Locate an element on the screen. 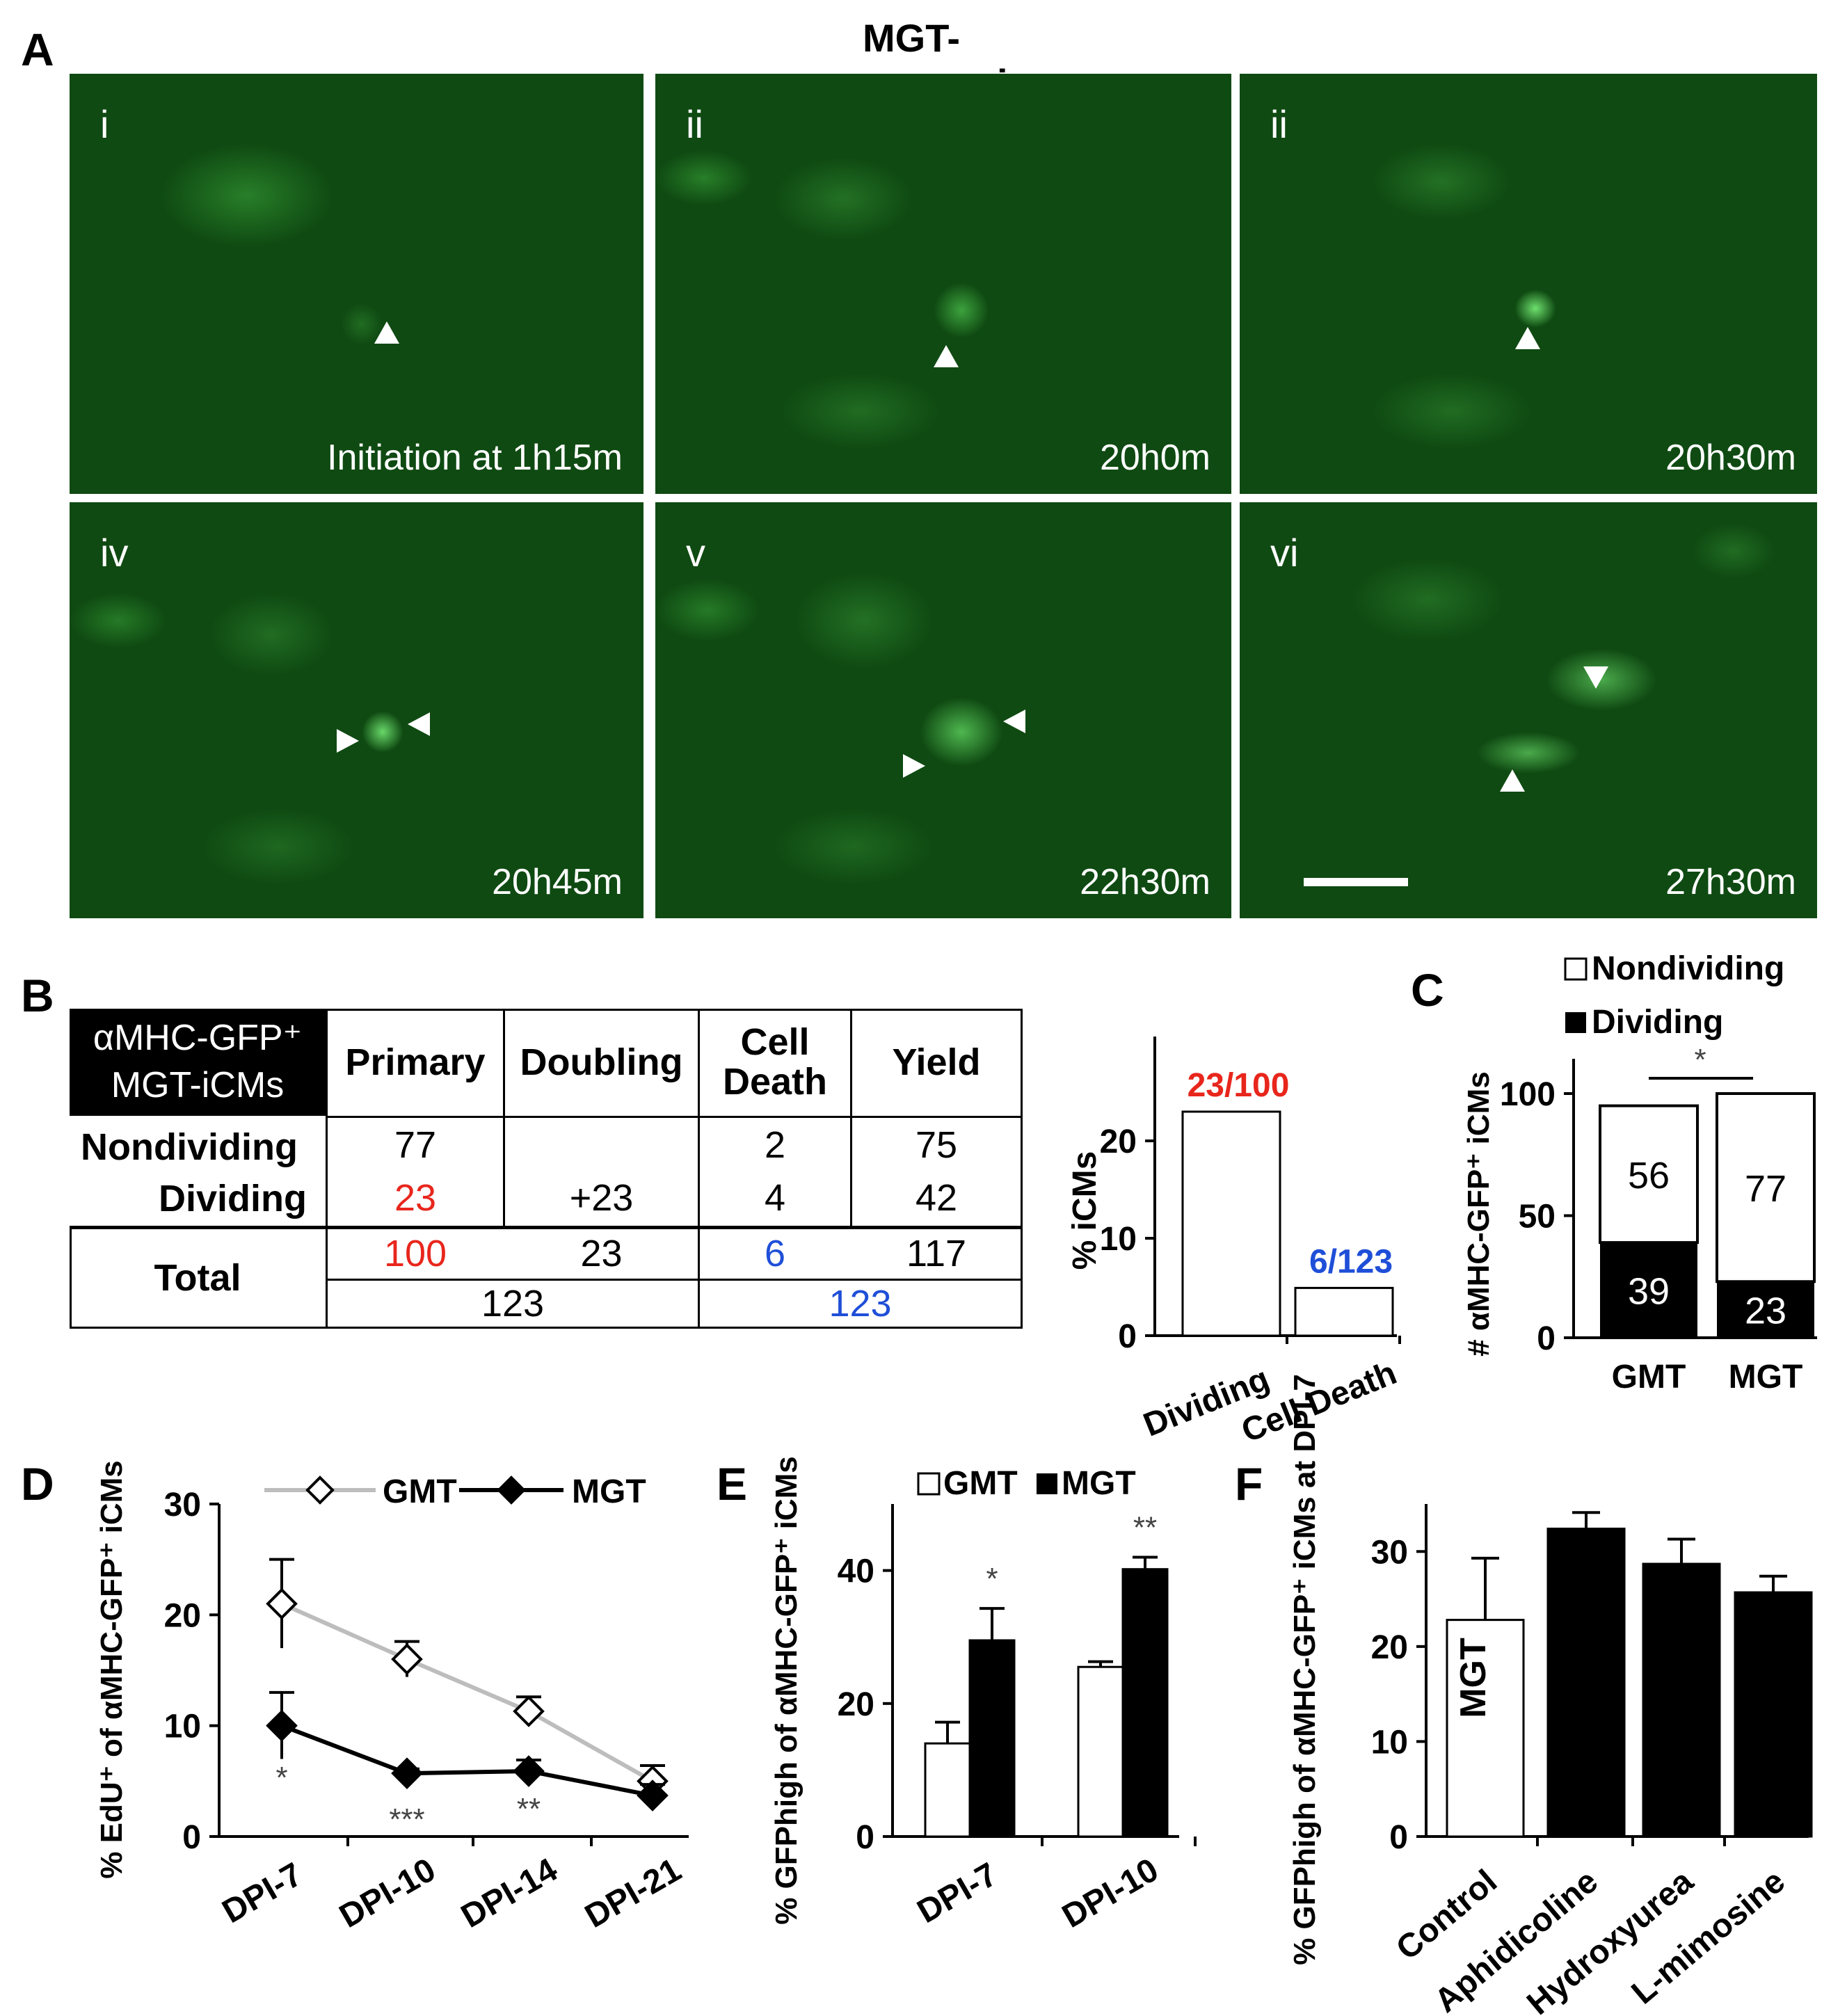 The image size is (1831, 2016). chart-b-y-tick-label: 20 is located at coordinates (1118, 1141).